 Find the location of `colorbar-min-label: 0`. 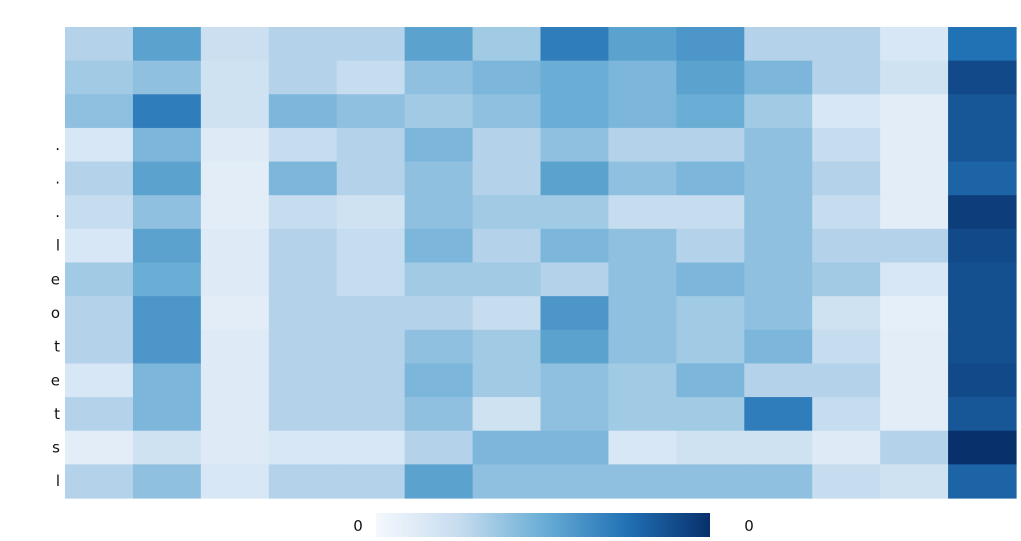

colorbar-min-label: 0 is located at coordinates (358, 526).